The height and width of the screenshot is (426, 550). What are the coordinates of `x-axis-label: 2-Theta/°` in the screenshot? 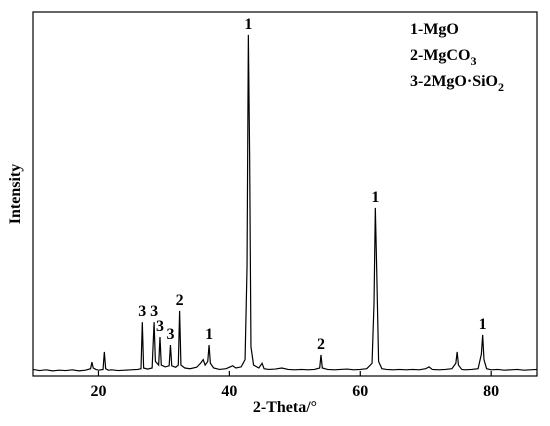 It's located at (285, 407).